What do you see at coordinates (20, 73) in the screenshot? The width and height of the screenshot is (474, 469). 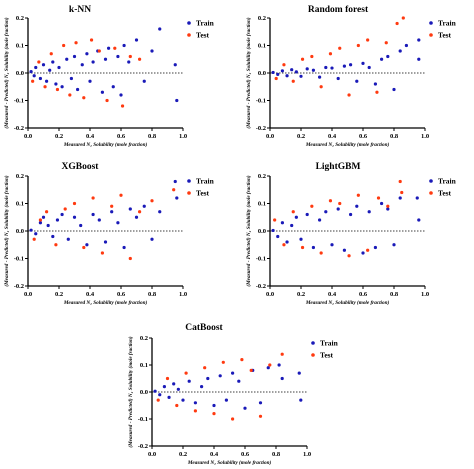 I see `y-tick-label: 0.0` at bounding box center [20, 73].